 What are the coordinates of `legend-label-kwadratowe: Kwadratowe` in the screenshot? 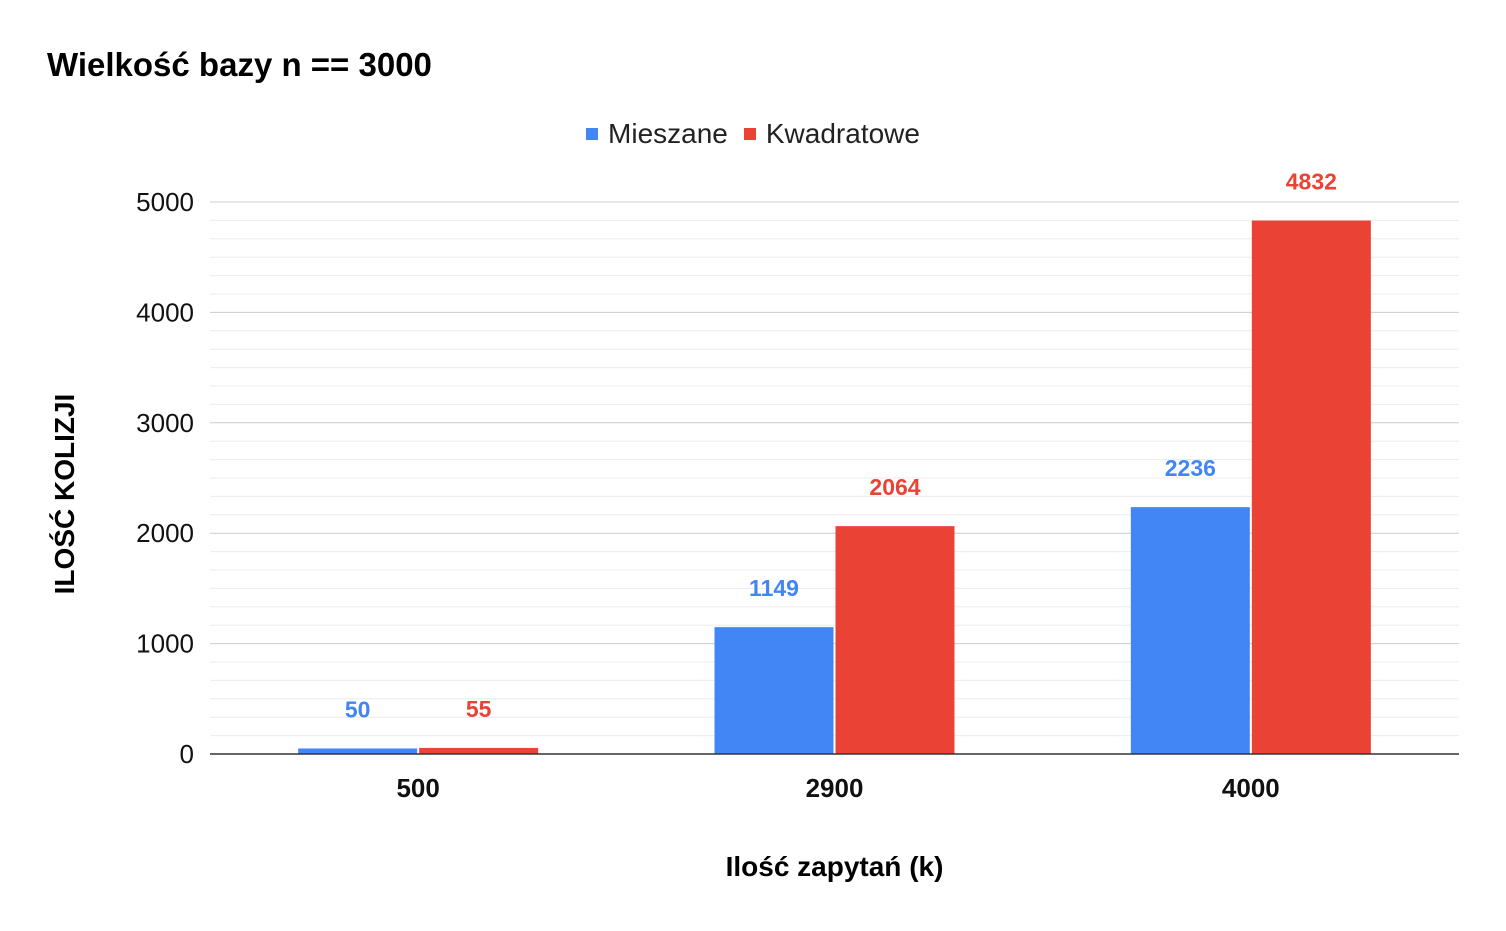 It's located at (842, 133).